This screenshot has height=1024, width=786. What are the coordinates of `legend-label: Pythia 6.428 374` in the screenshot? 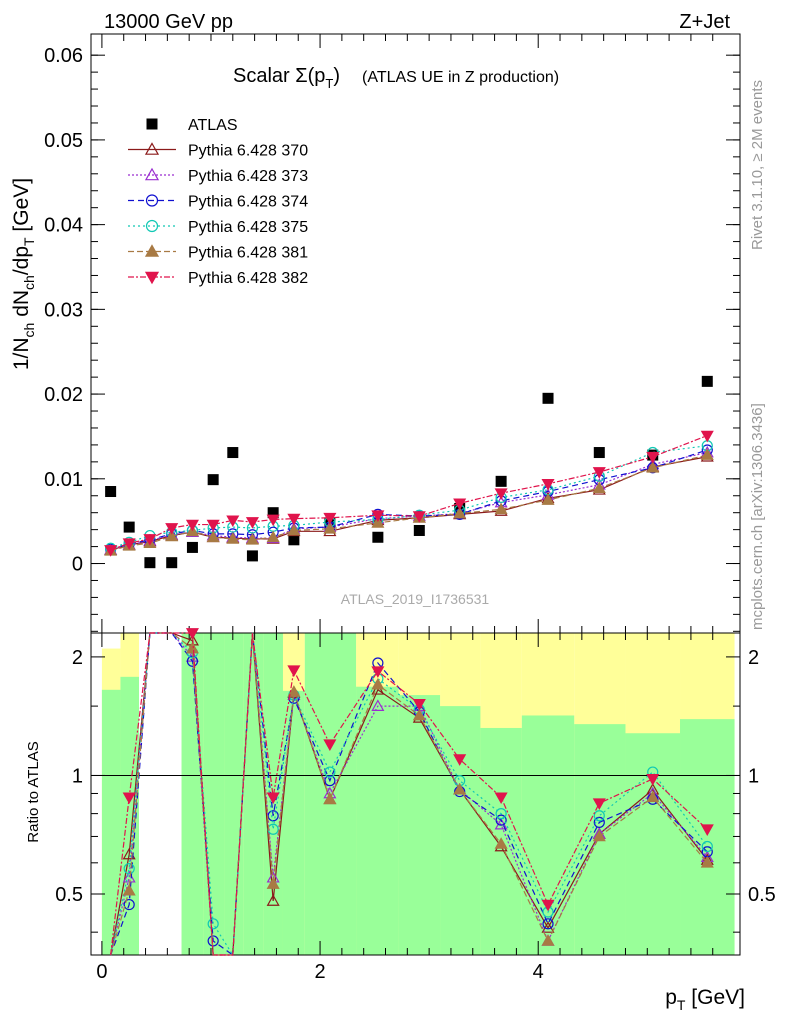 It's located at (248, 202).